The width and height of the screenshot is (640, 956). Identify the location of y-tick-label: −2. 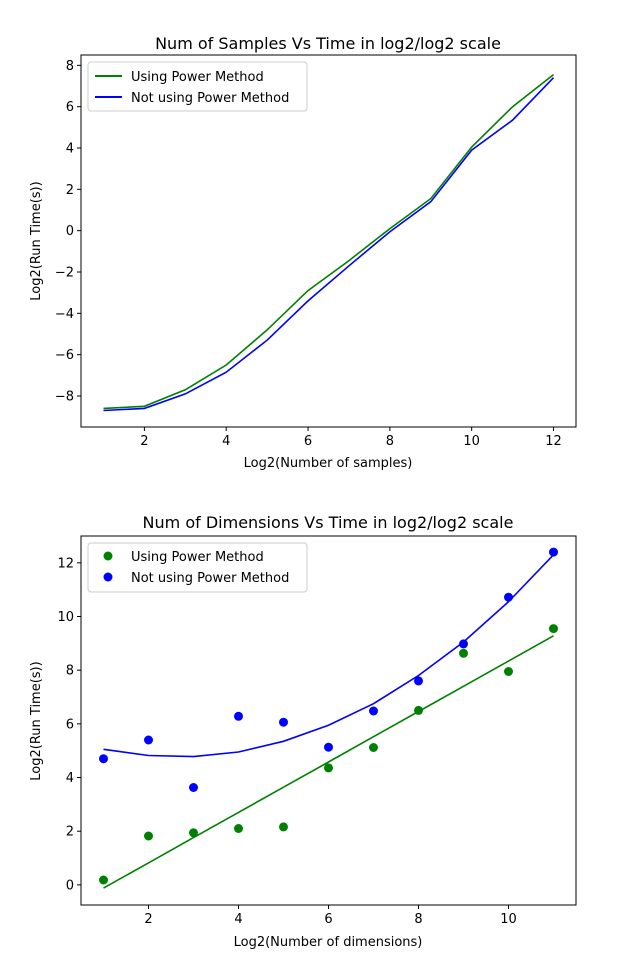
(64, 273).